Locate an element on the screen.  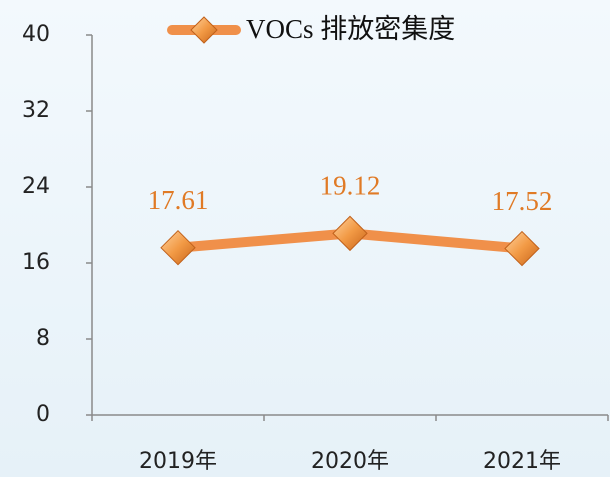
y-tick-label: 16 is located at coordinates (36, 262).